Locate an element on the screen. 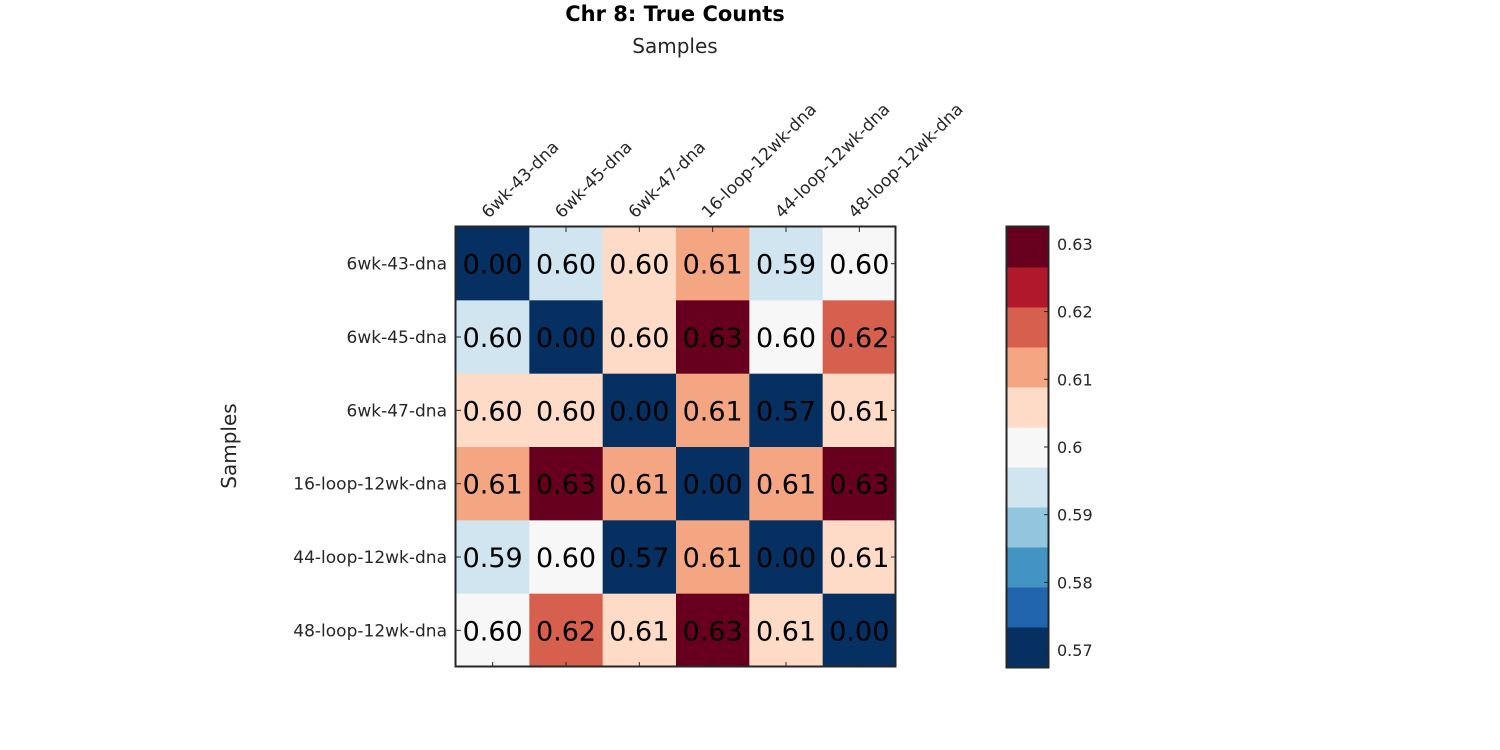  y-tick-label: 16-loop-12wk-dna is located at coordinates (370, 485).